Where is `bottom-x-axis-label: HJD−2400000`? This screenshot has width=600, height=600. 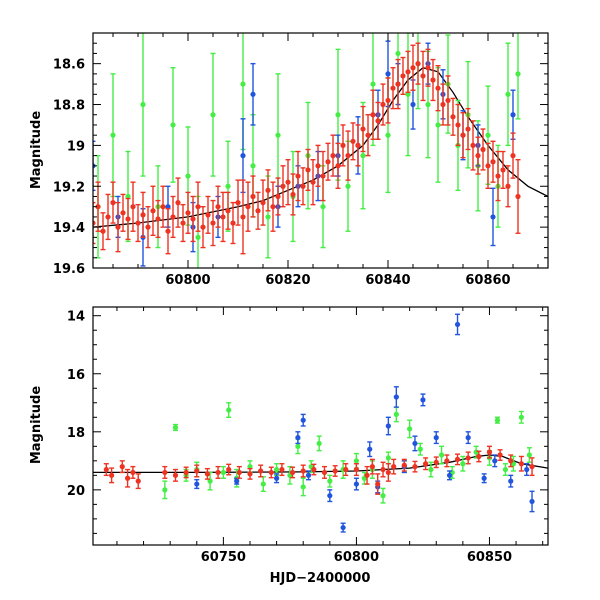
bottom-x-axis-label: HJD−2400000 is located at coordinates (320, 578).